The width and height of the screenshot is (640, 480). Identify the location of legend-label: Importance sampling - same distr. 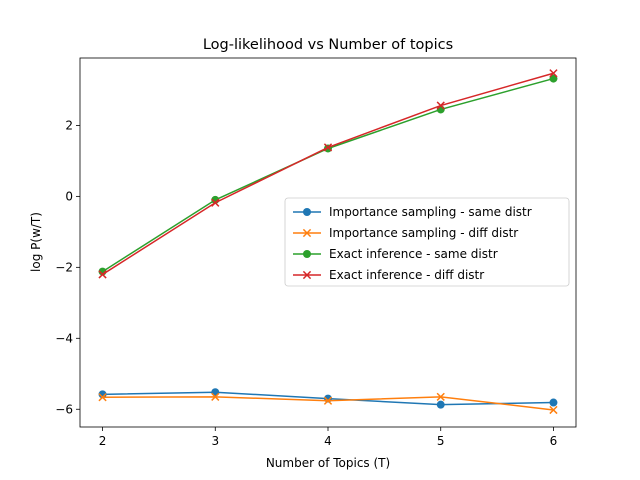
(430, 212).